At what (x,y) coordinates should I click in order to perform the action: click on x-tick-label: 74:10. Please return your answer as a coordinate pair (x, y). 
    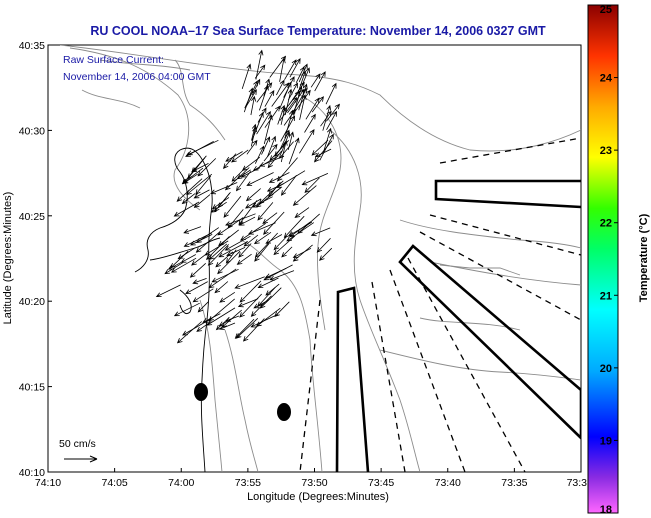
    Looking at the image, I should click on (48, 483).